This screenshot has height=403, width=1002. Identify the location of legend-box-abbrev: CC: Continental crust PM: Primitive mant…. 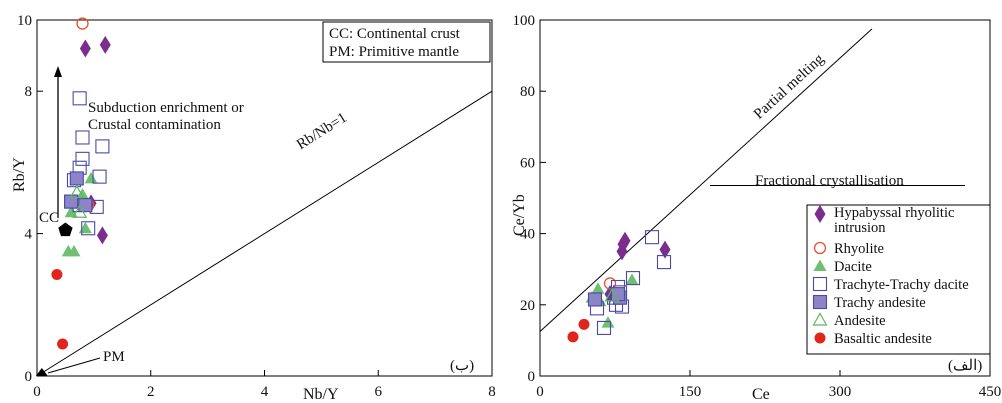
(406, 42).